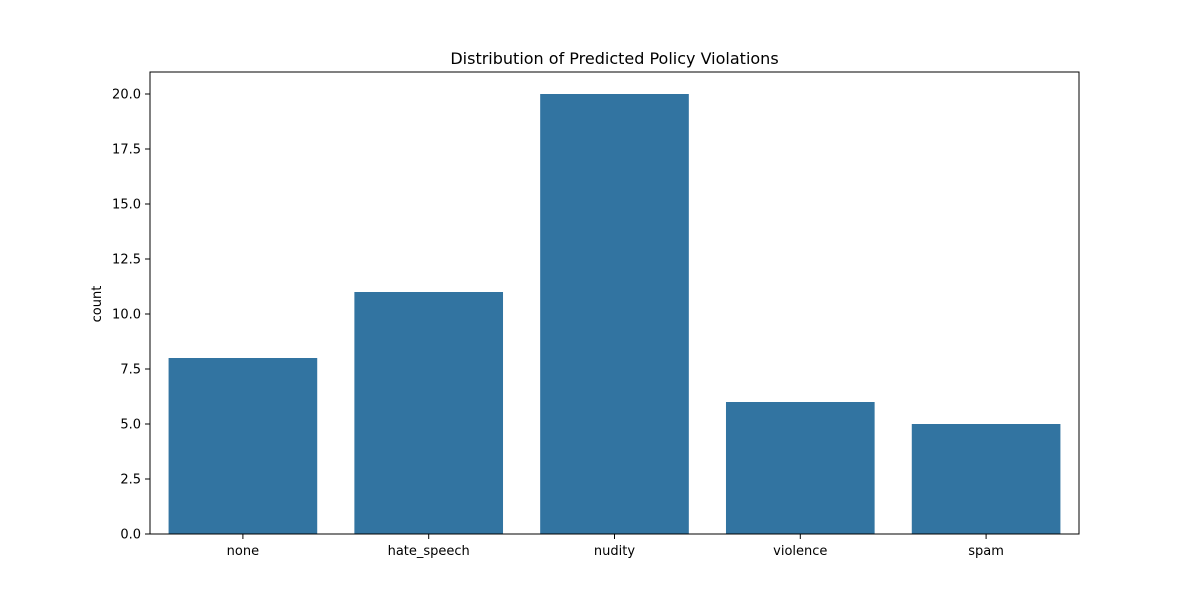 The width and height of the screenshot is (1200, 600). What do you see at coordinates (243, 446) in the screenshot?
I see `bar-none` at bounding box center [243, 446].